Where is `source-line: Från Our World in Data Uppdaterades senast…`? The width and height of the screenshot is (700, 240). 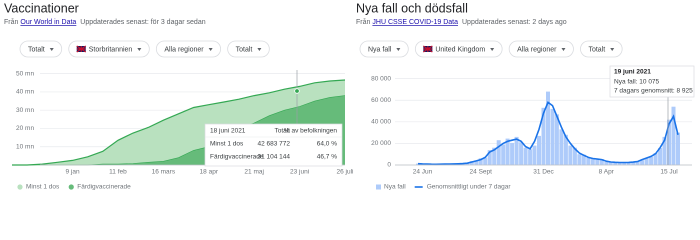 source-line: Från Our World in Data Uppdaterades senast… is located at coordinates (105, 22).